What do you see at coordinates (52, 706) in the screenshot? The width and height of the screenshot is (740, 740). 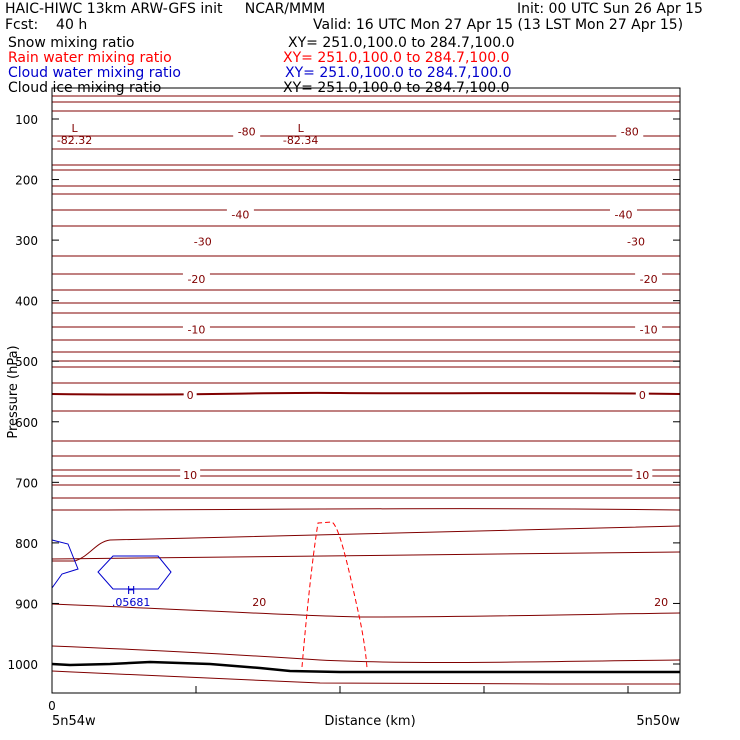 I see `x-tick-label-zero: 0` at bounding box center [52, 706].